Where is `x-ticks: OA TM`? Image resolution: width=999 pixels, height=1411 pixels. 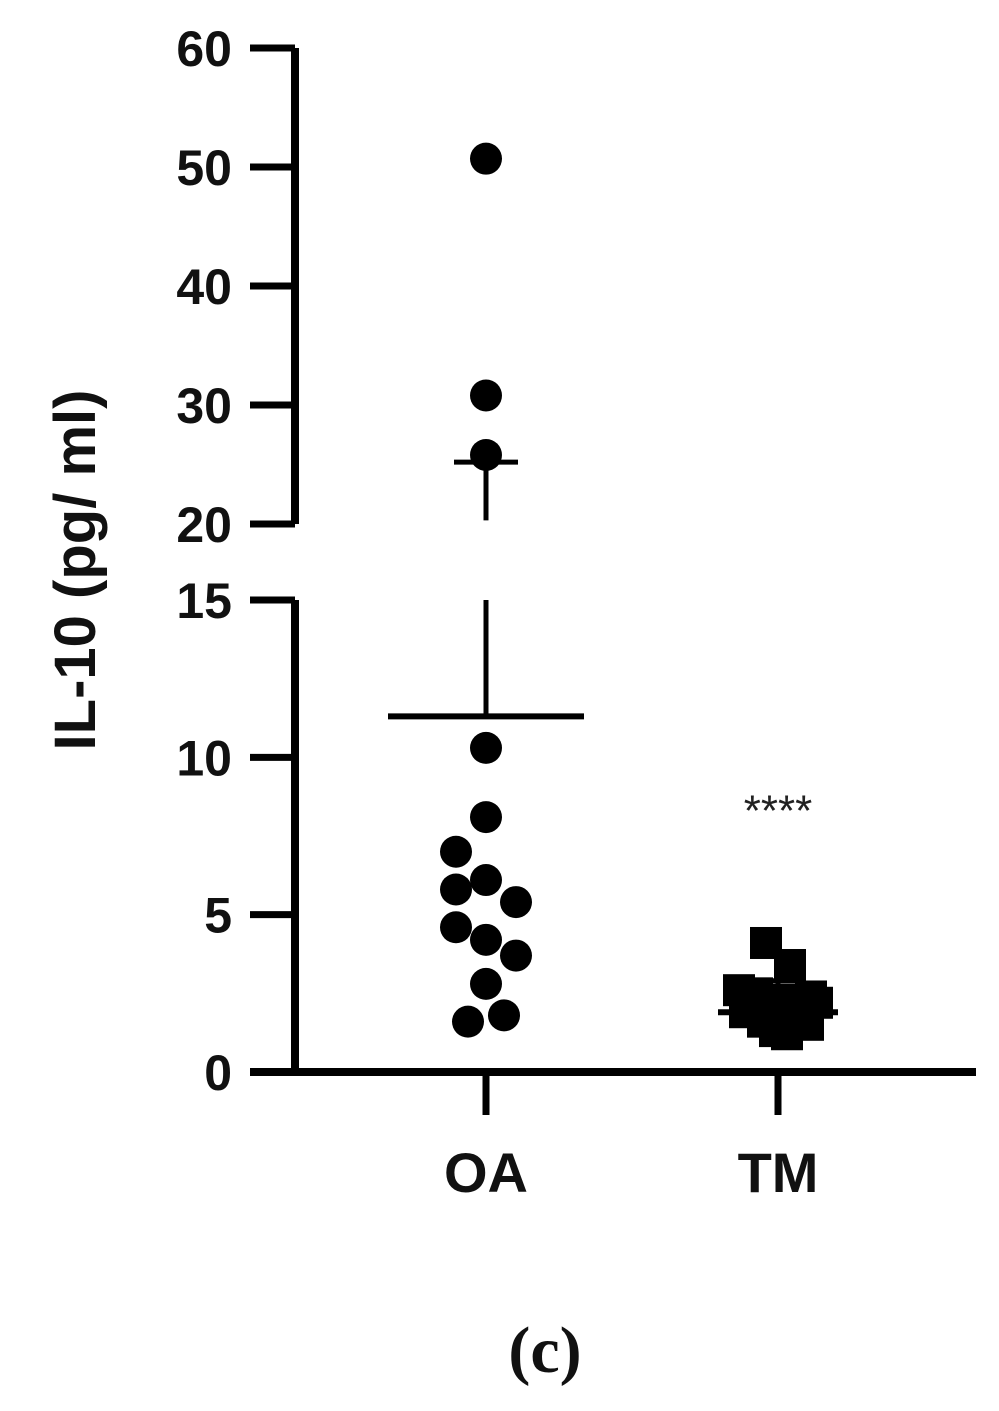
x-ticks: OA TM is located at coordinates (631, 1138).